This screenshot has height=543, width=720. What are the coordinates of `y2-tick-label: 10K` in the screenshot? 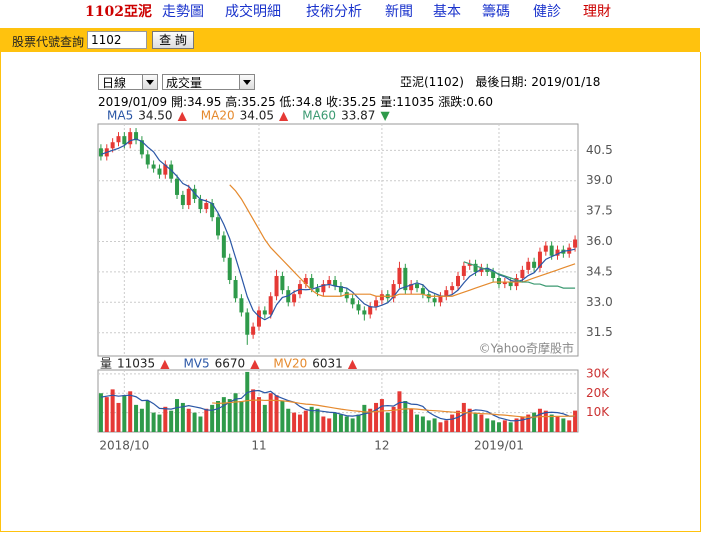 It's located at (598, 412).